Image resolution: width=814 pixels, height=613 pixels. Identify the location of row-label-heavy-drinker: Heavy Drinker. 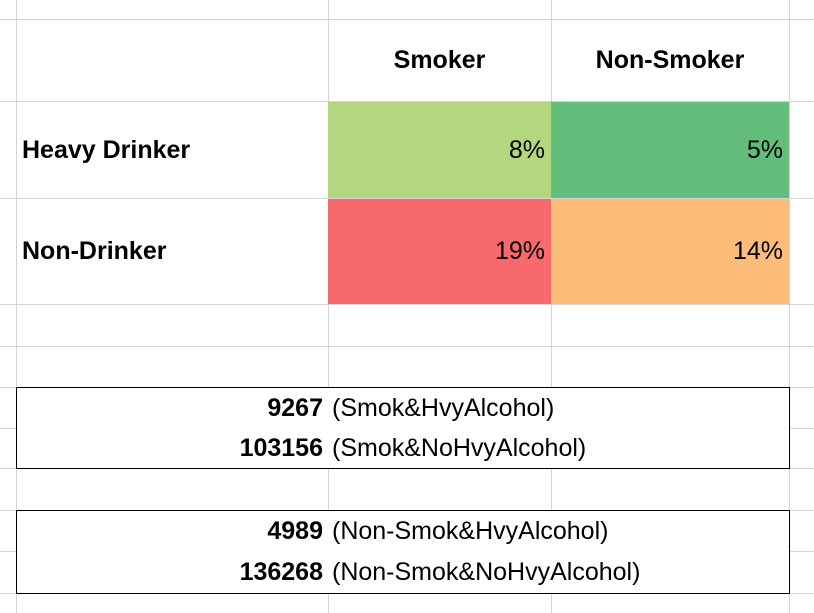
(106, 149).